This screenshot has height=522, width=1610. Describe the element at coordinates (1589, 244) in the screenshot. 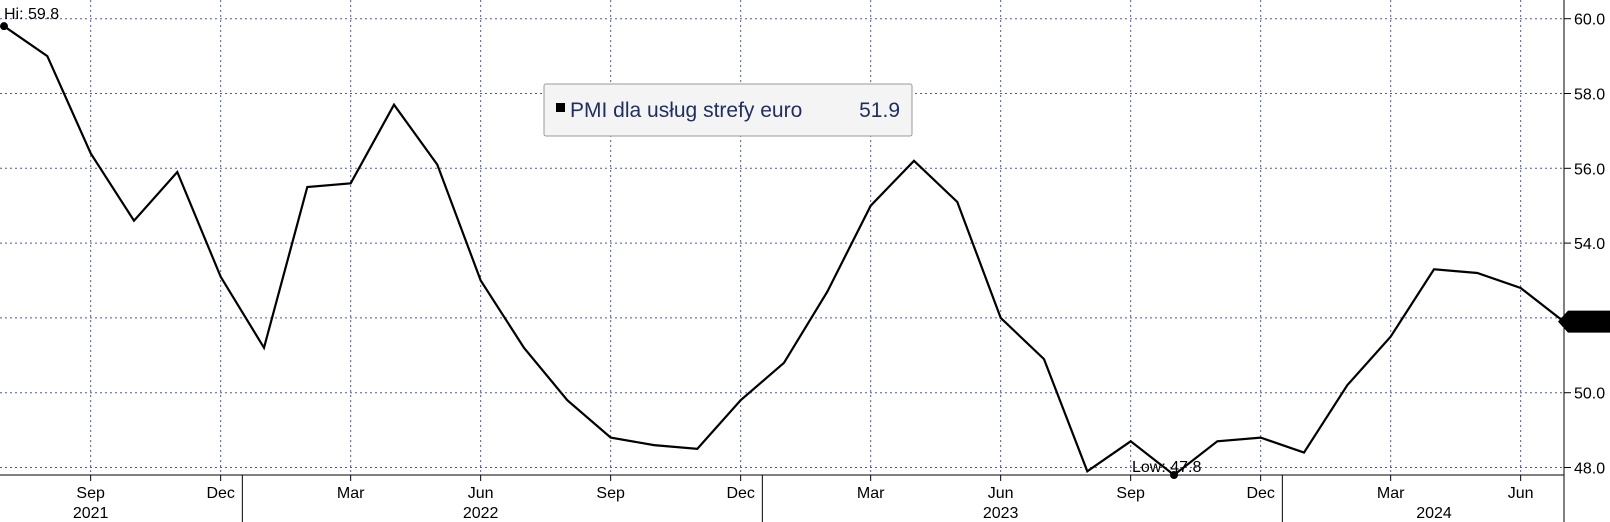

I see `y-tick-label: 54.0` at that location.